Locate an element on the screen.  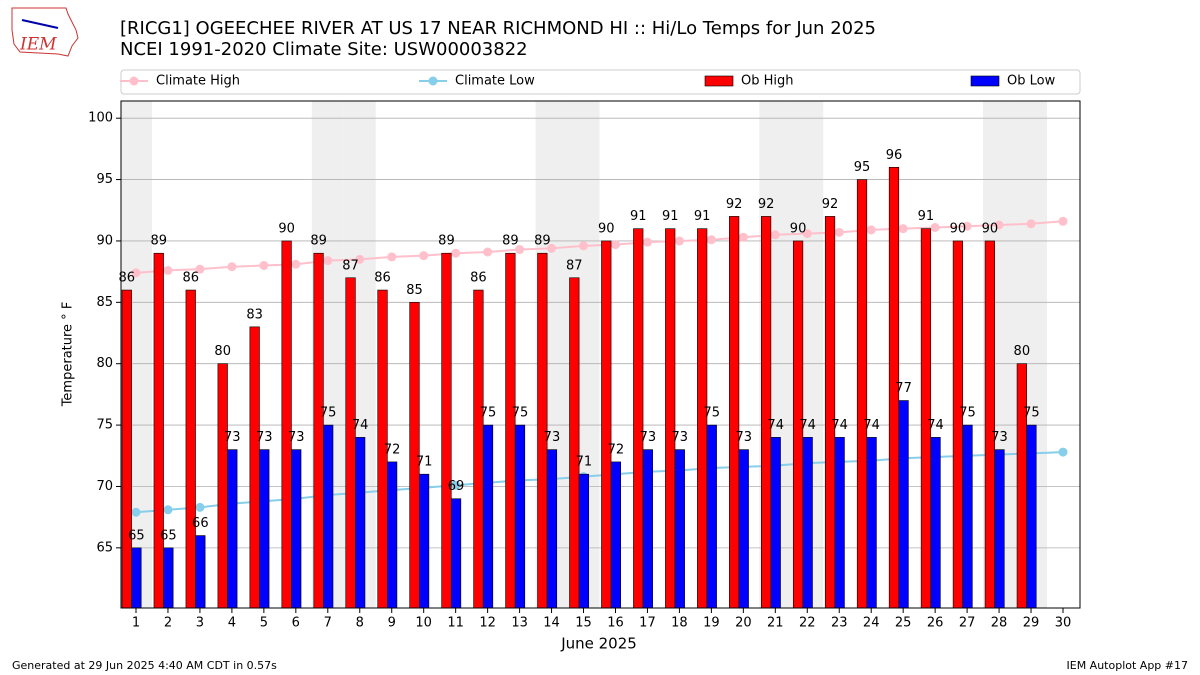
data-label: 74 is located at coordinates (775, 425).